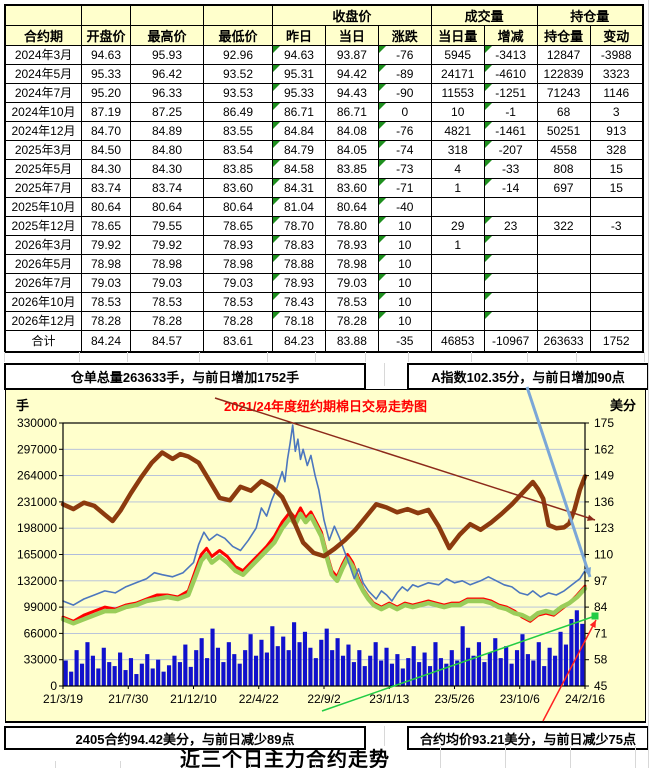 The height and width of the screenshot is (768, 650). I want to click on data-cell: -4610, so click(510, 74).